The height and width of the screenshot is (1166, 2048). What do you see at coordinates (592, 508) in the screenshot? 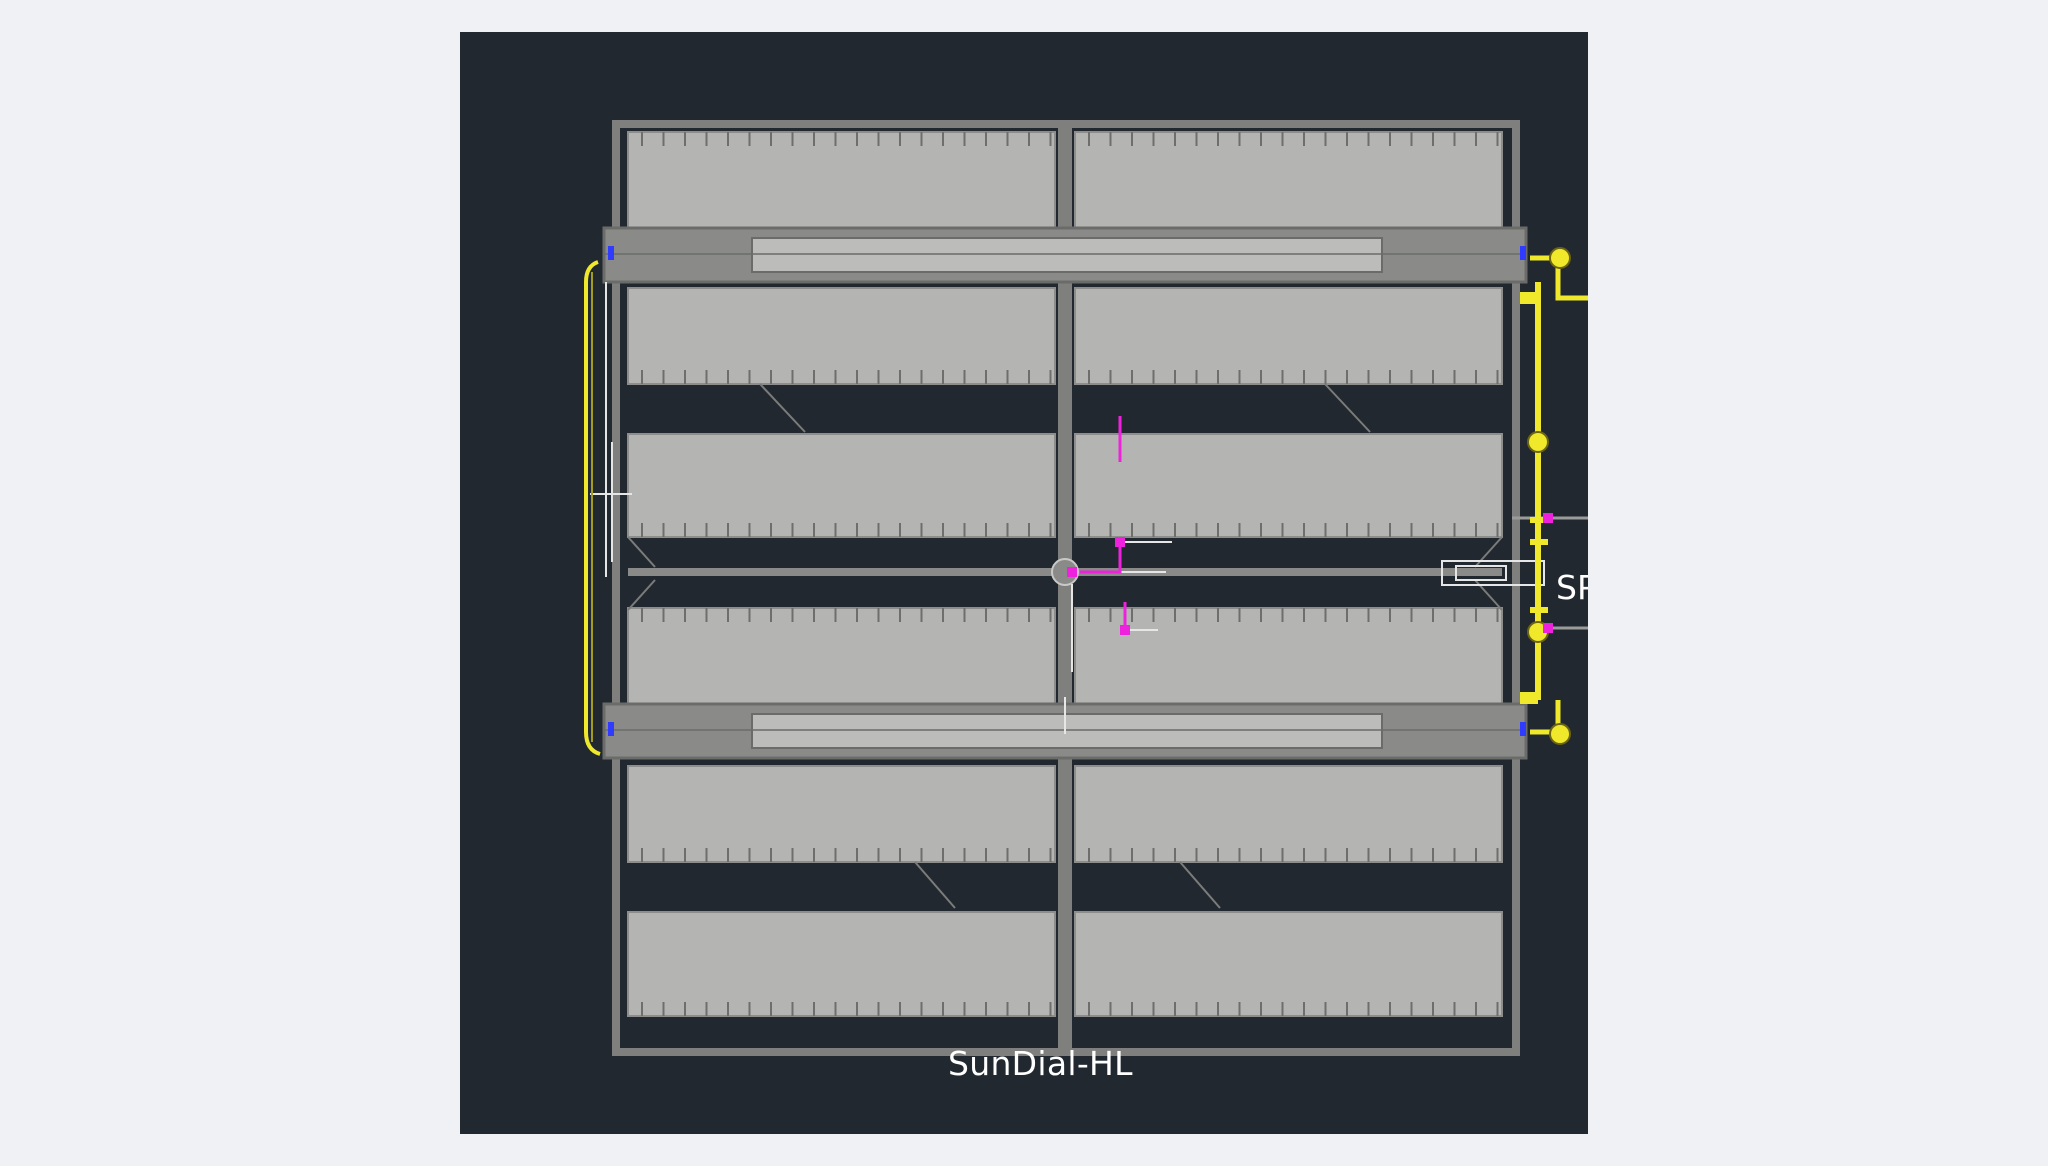
I see `left-pipe-loop` at bounding box center [592, 508].